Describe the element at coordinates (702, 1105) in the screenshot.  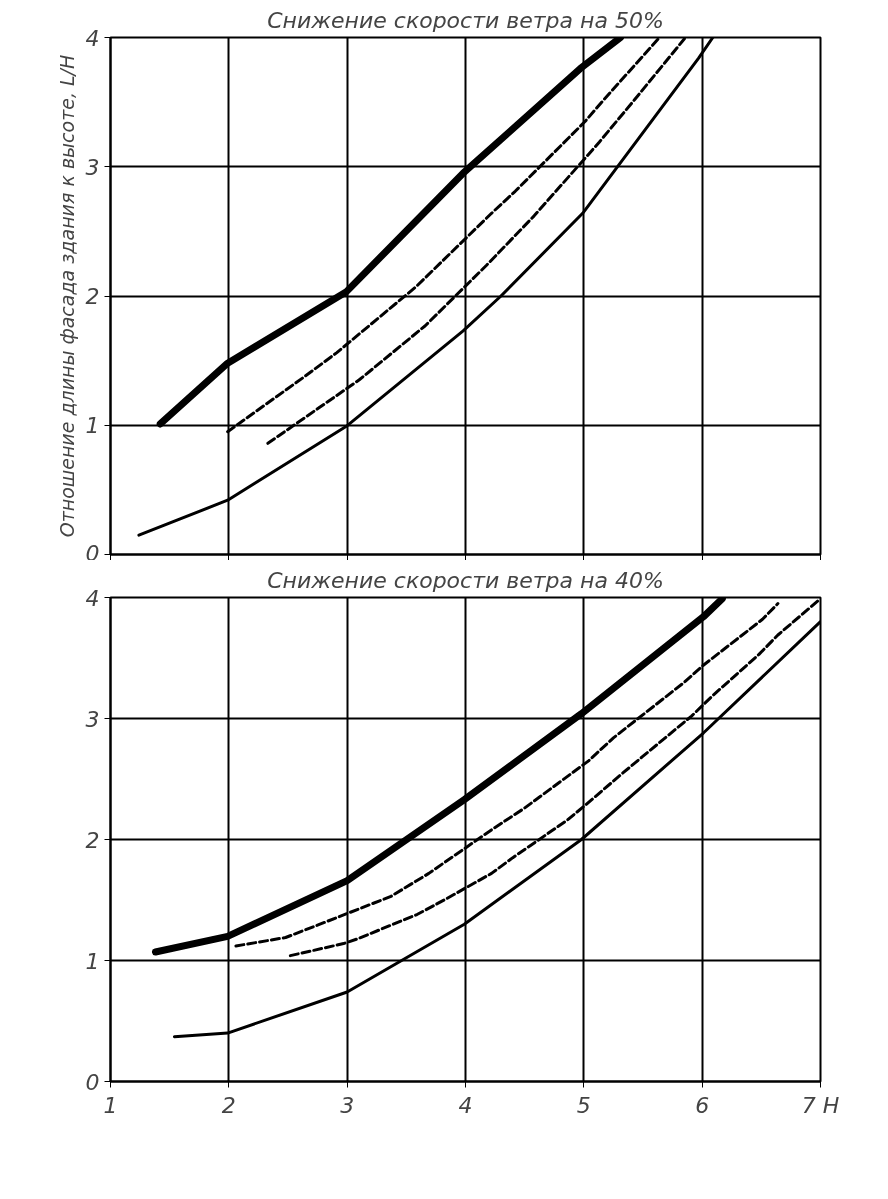
I see `x-tick-label: 6` at that location.